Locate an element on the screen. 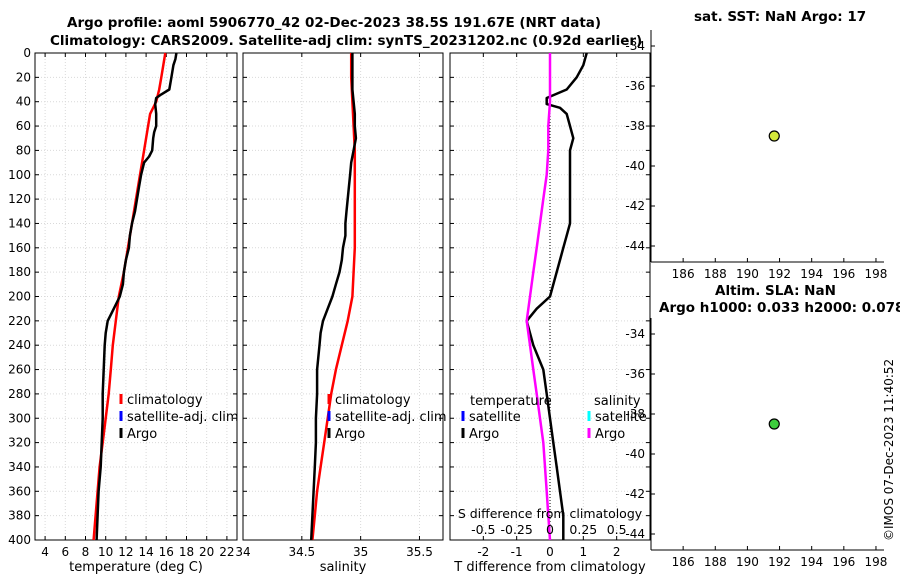  salinity-xlabel: salinity is located at coordinates (343, 567).